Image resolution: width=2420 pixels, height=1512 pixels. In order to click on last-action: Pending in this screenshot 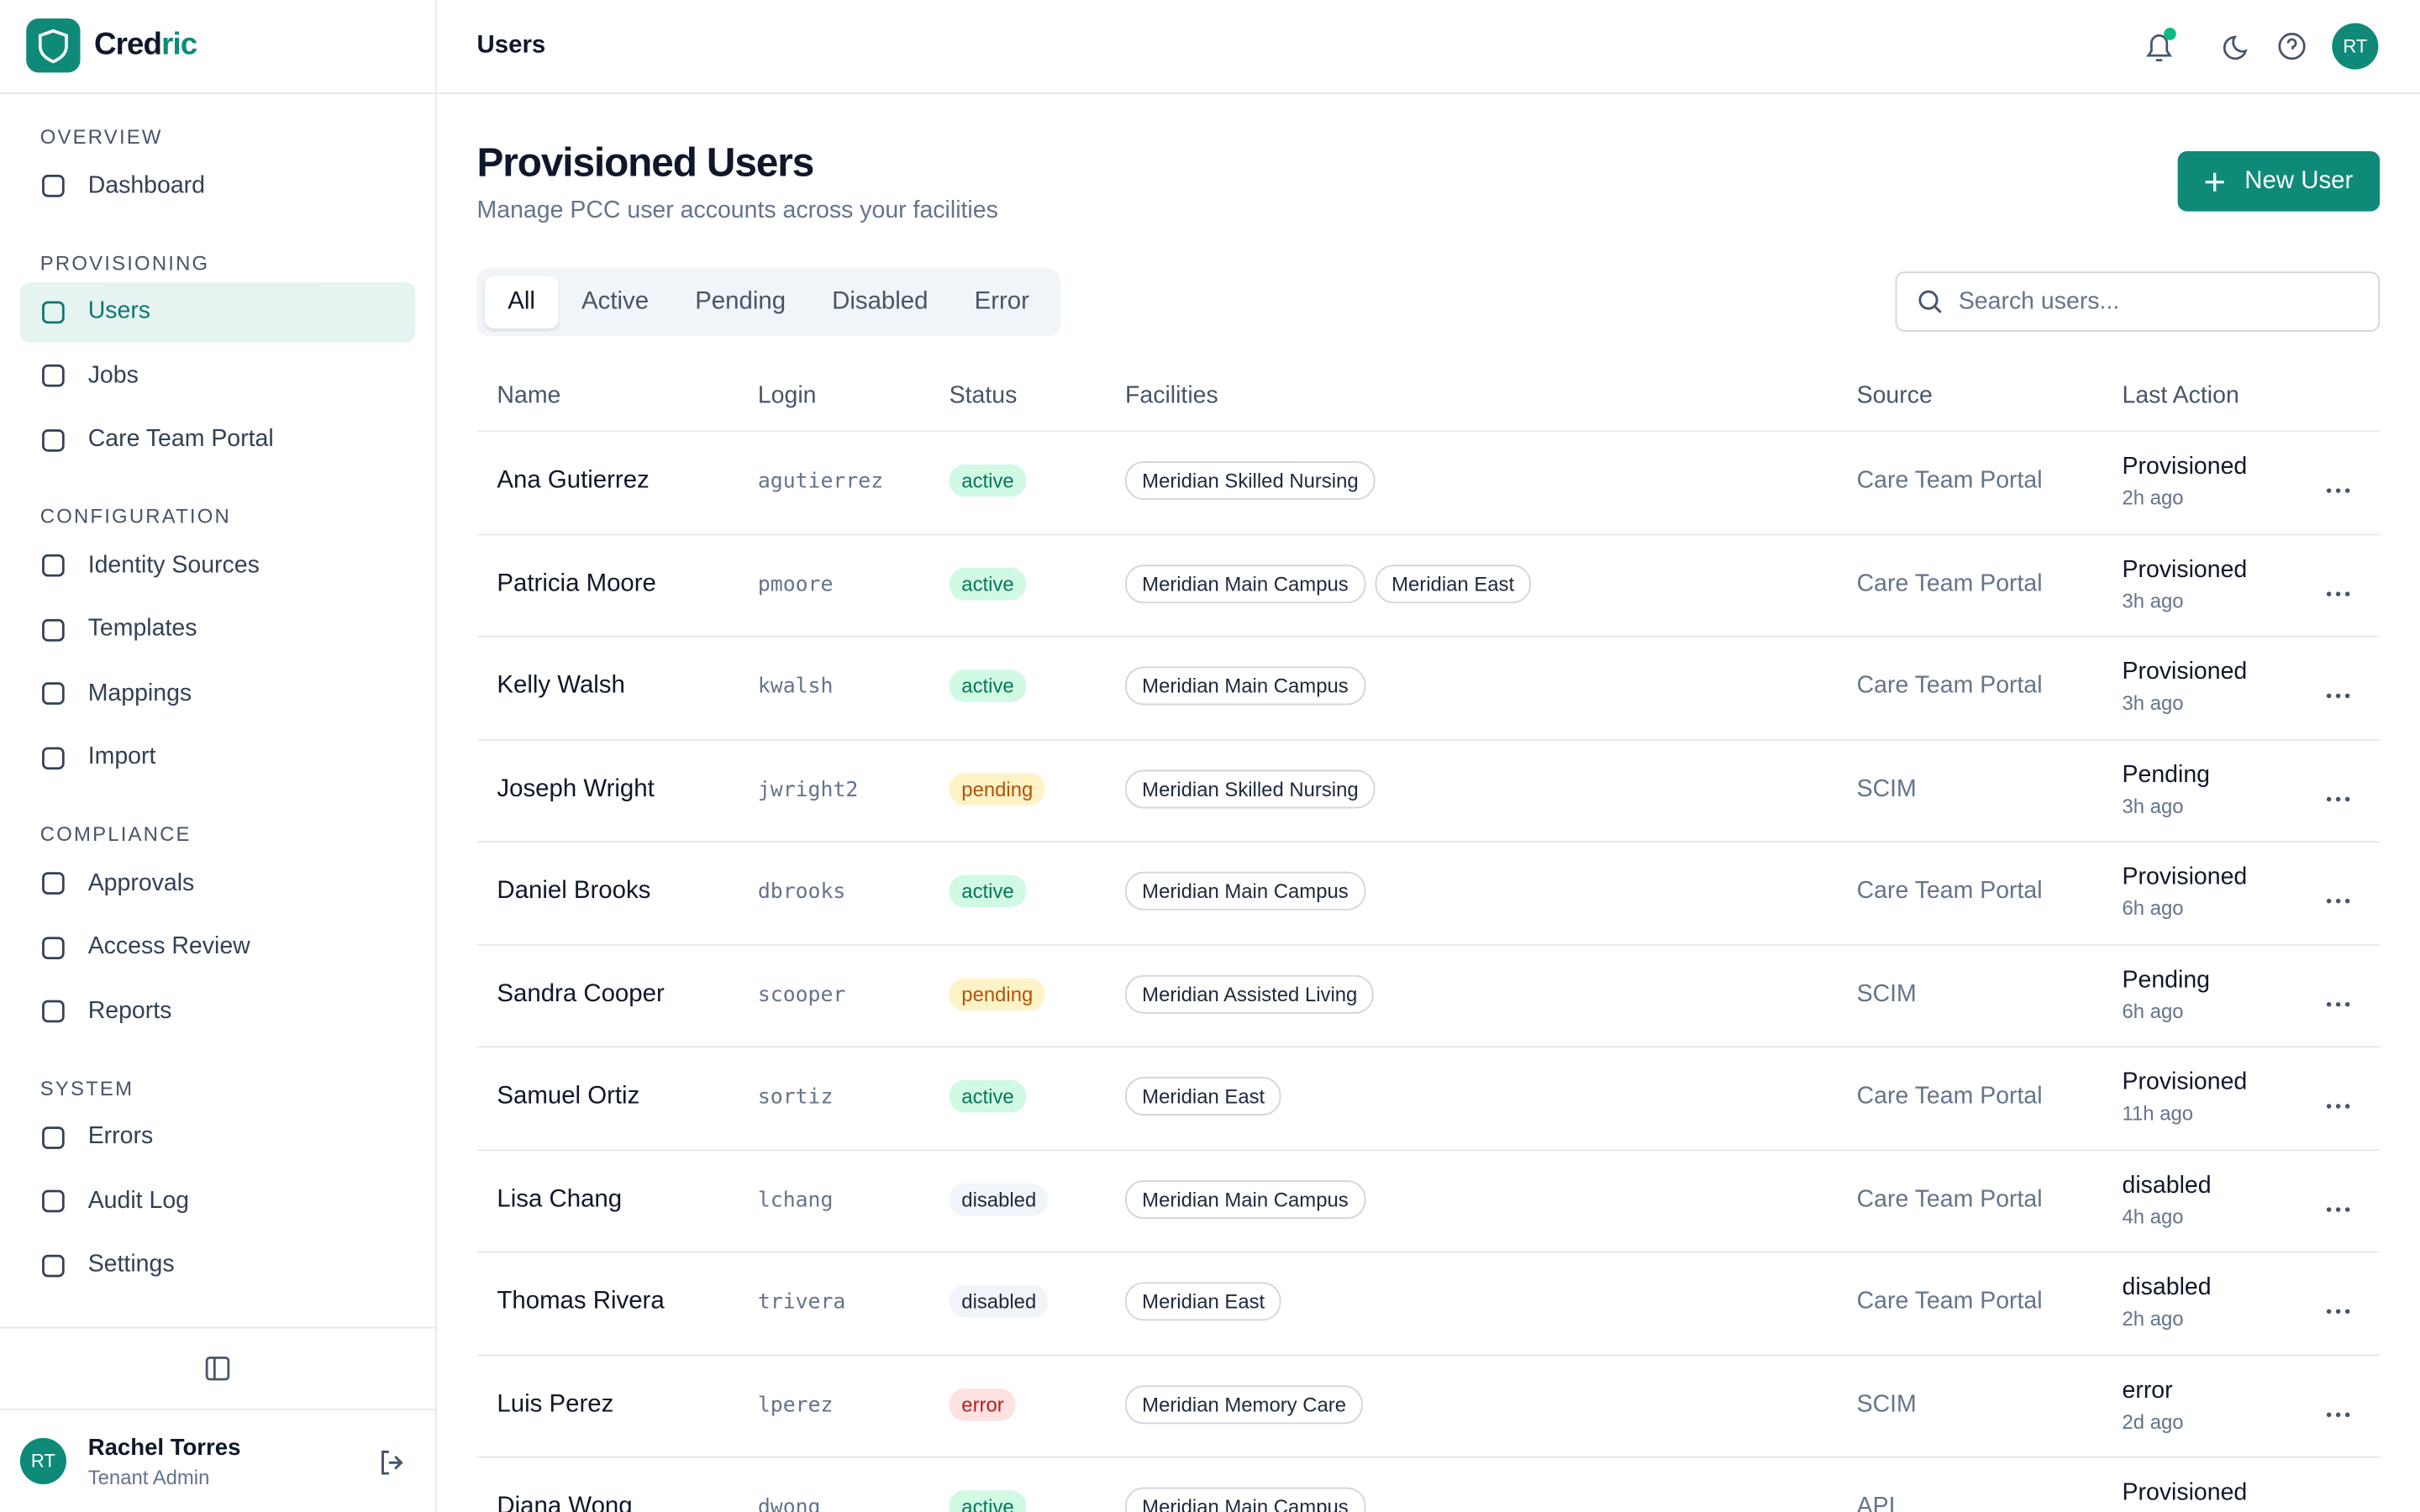, I will do `click(2166, 979)`.